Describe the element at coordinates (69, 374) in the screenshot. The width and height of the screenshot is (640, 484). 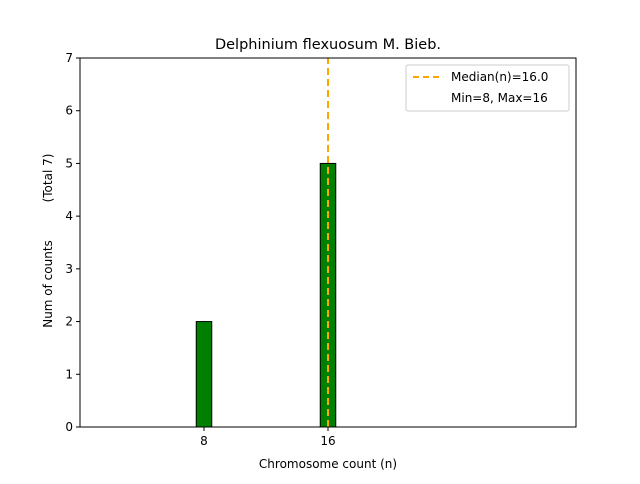
I see `y-tick-label: 1` at that location.